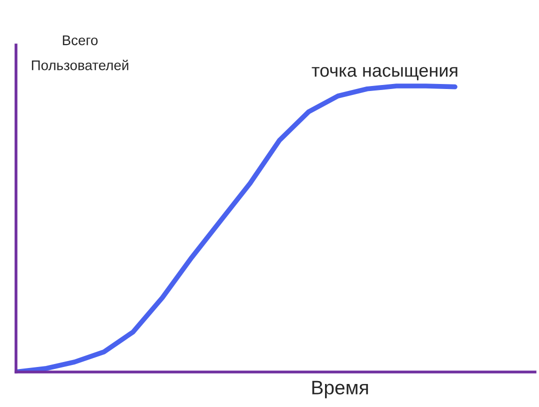 Image resolution: width=539 pixels, height=407 pixels. Describe the element at coordinates (385, 73) in the screenshot. I see `text: точка насыщения` at that location.